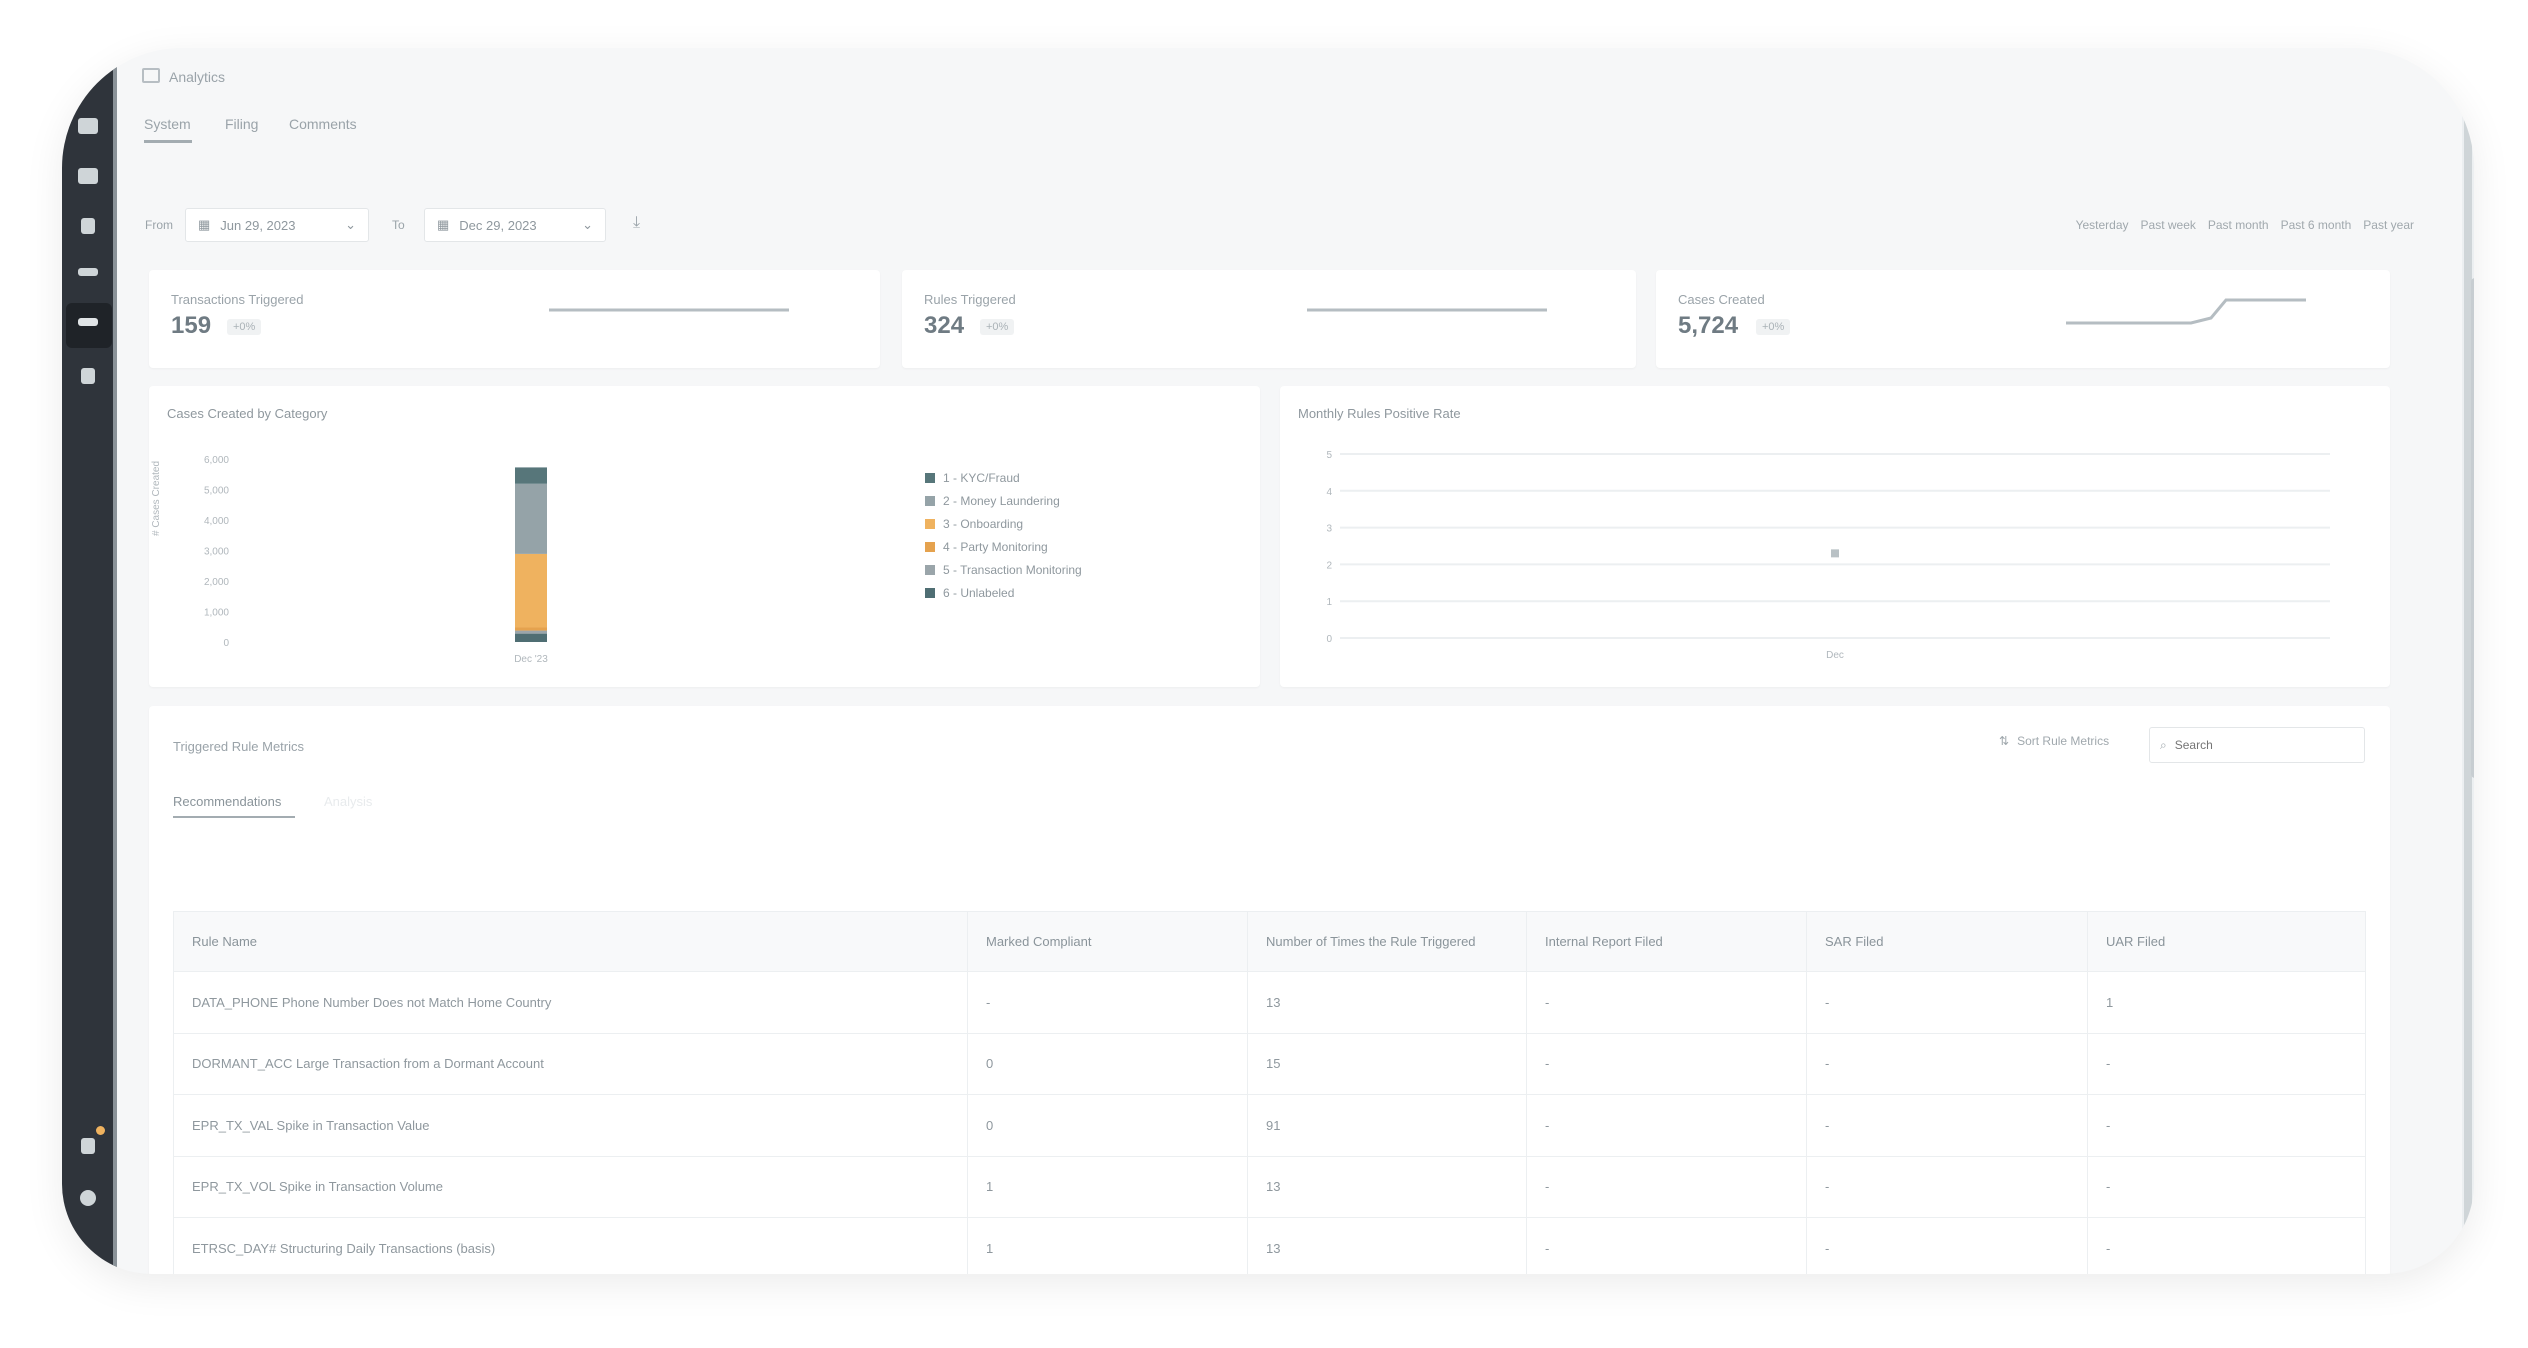 The width and height of the screenshot is (2528, 1348). I want to click on tab-filing: Filing, so click(242, 124).